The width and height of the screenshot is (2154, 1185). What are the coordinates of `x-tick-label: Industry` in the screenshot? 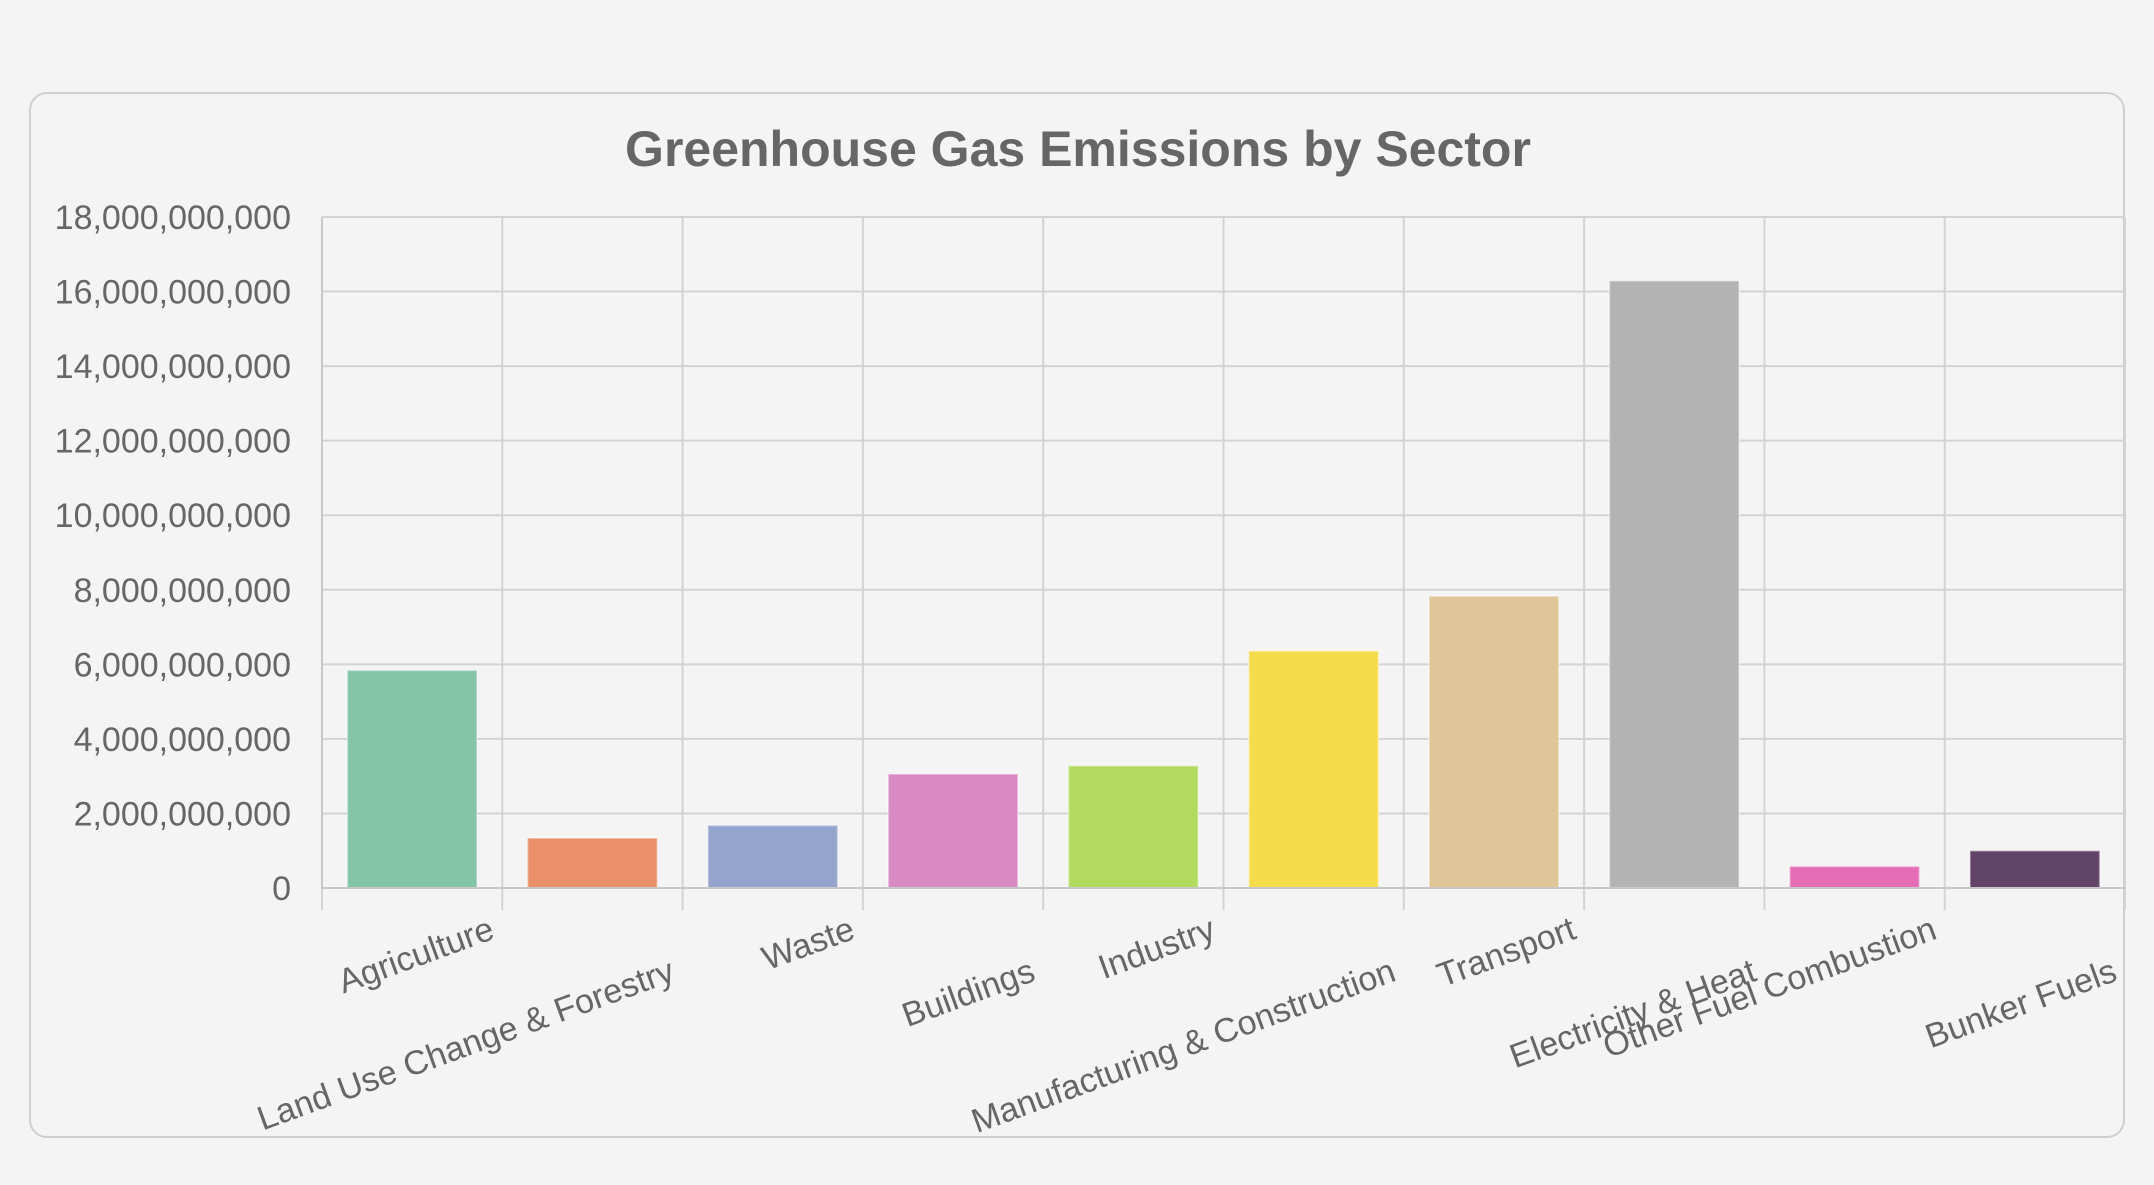 It's located at (1156, 948).